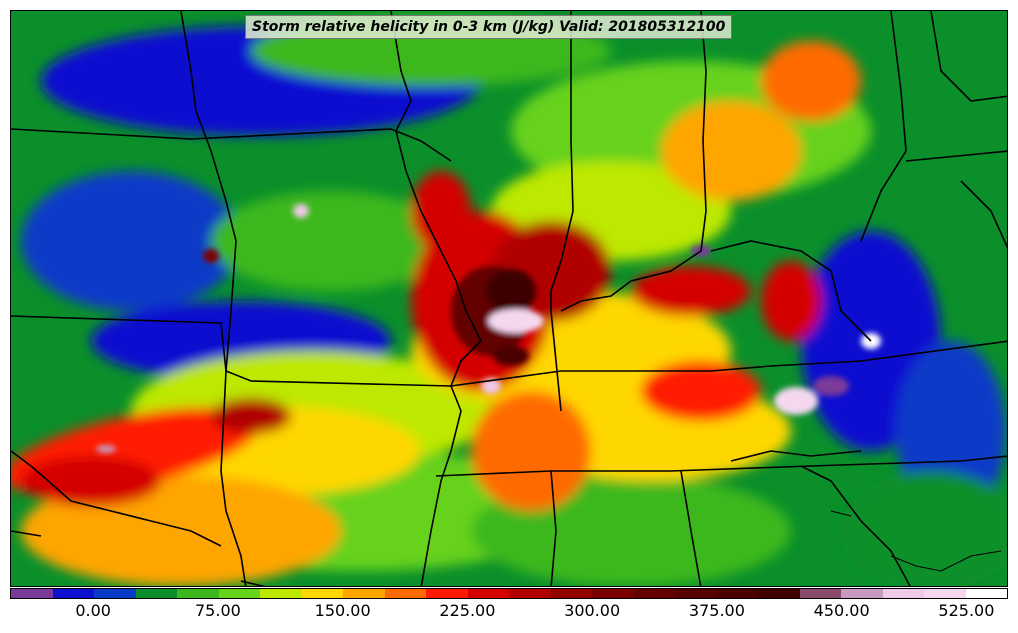 This screenshot has width=1018, height=633. What do you see at coordinates (218, 610) in the screenshot?
I see `colorbar-tick-label: 75.00` at bounding box center [218, 610].